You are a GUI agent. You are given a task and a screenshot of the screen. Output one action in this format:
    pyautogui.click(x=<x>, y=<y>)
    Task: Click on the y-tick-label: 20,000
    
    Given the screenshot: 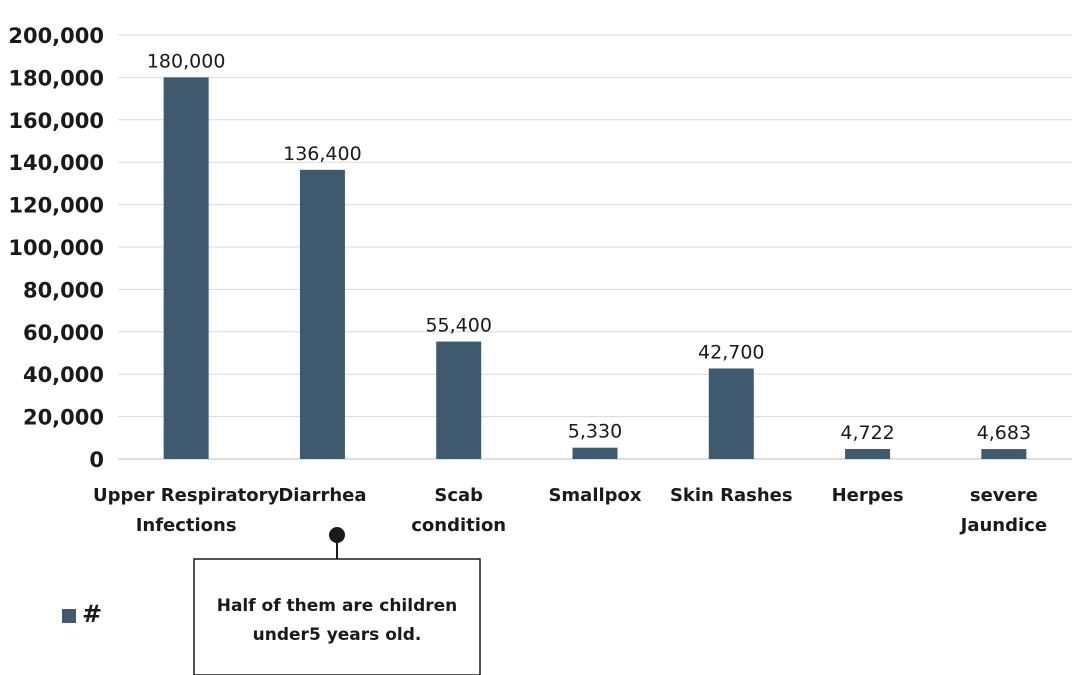 What is the action you would take?
    pyautogui.click(x=63, y=418)
    